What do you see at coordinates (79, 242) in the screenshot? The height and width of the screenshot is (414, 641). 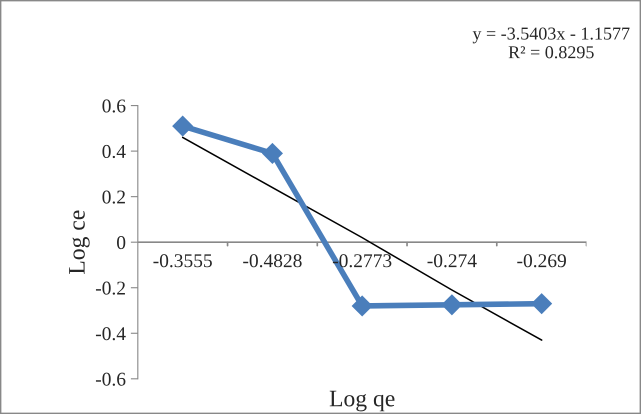 I see `y-axis-title: Log ce` at bounding box center [79, 242].